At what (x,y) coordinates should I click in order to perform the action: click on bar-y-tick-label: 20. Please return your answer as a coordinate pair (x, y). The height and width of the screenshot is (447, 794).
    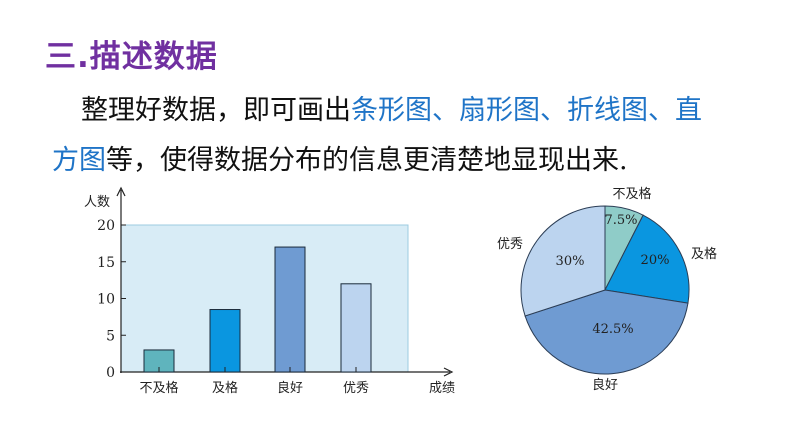
    Looking at the image, I should click on (106, 226).